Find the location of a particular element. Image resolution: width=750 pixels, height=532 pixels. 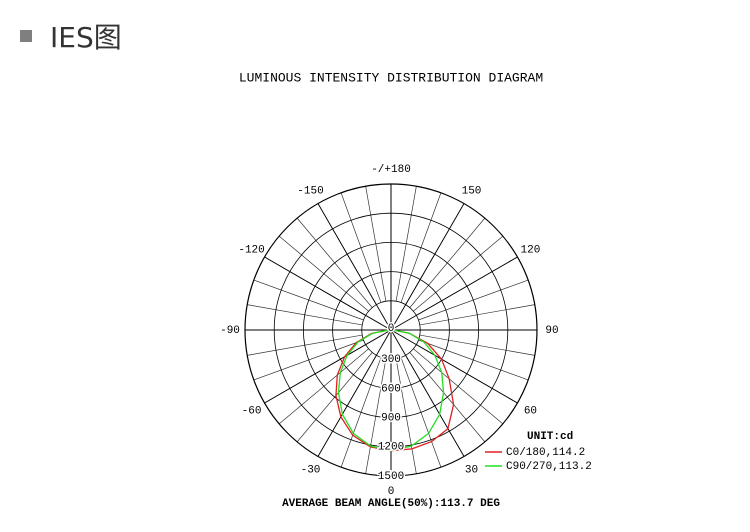

r-tick-label: 600 is located at coordinates (391, 389).